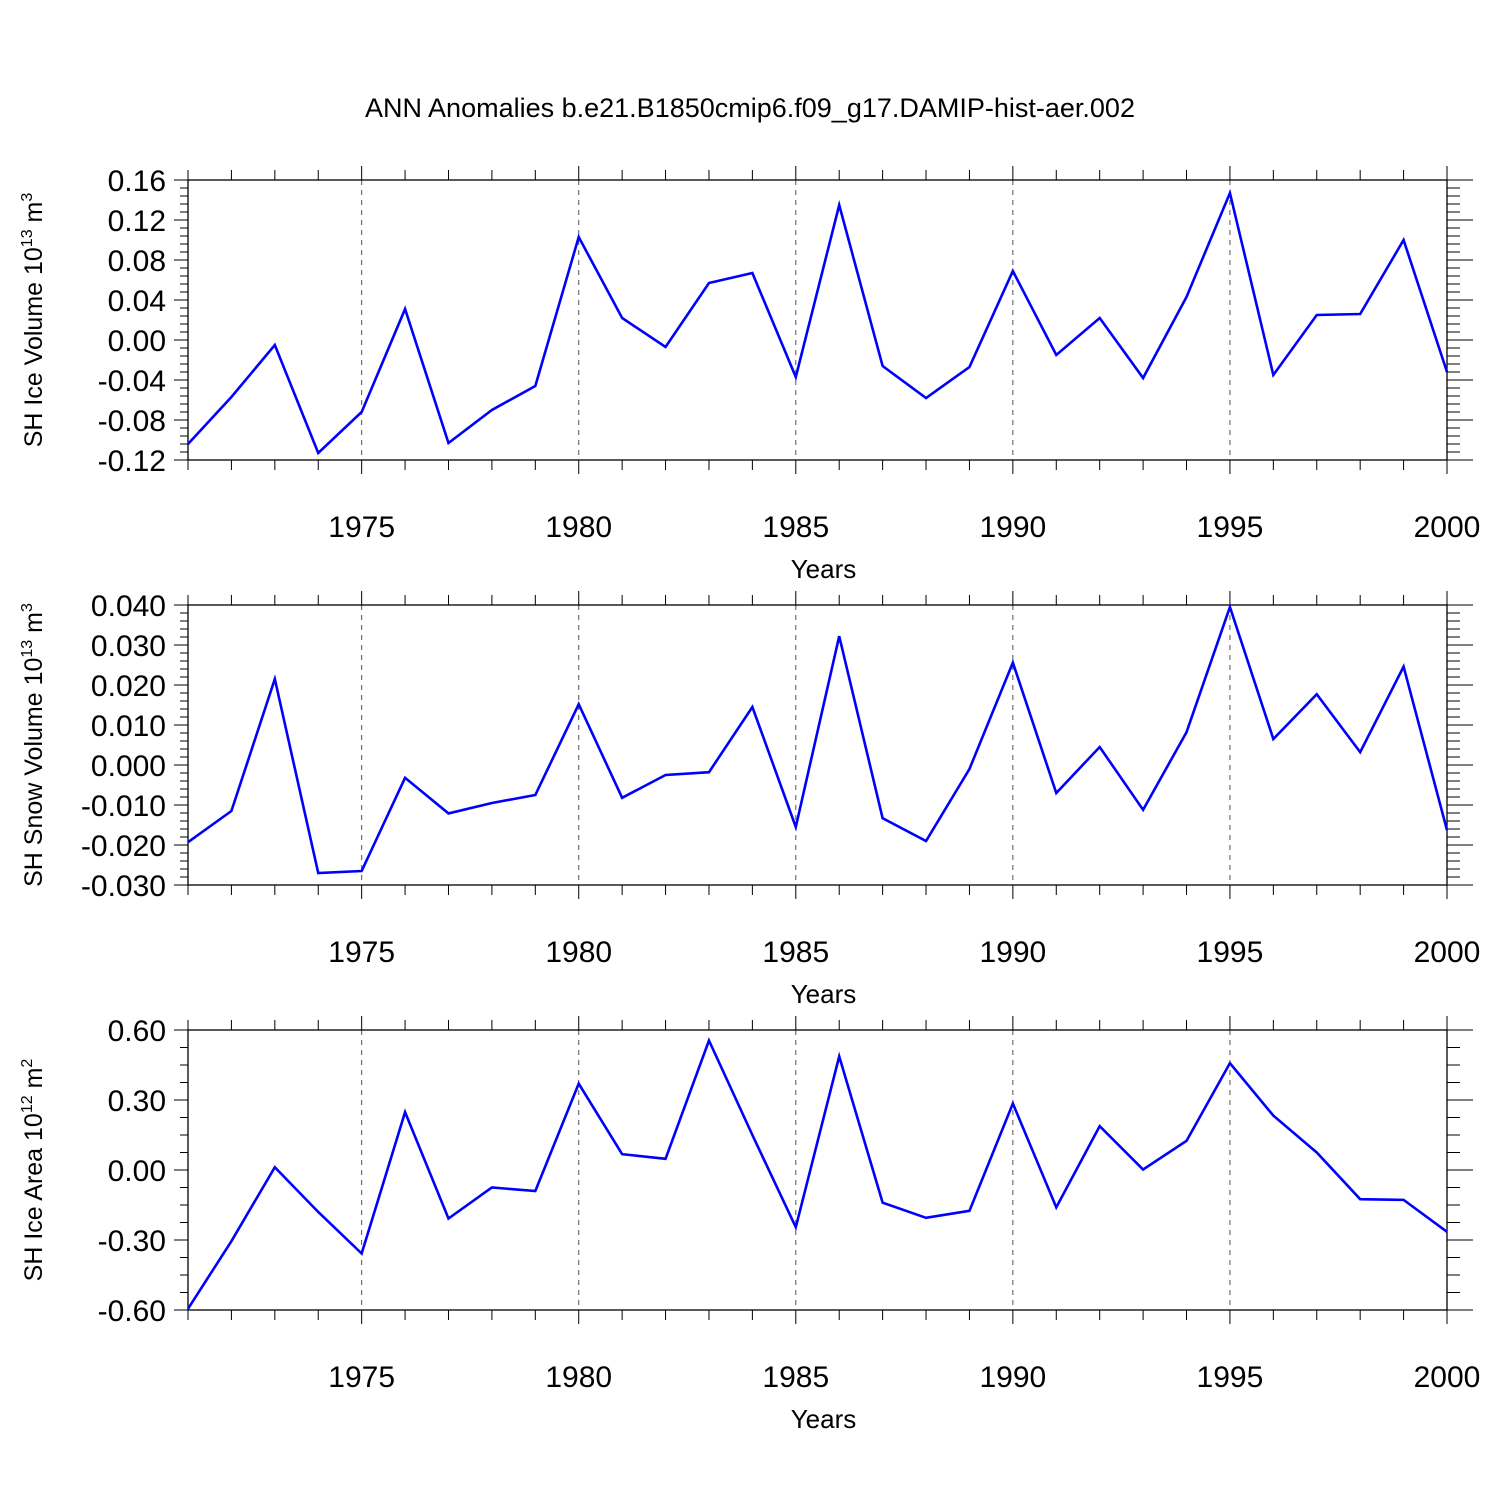 Image resolution: width=1500 pixels, height=1500 pixels. I want to click on y-tick-label: 0.08, so click(137, 261).